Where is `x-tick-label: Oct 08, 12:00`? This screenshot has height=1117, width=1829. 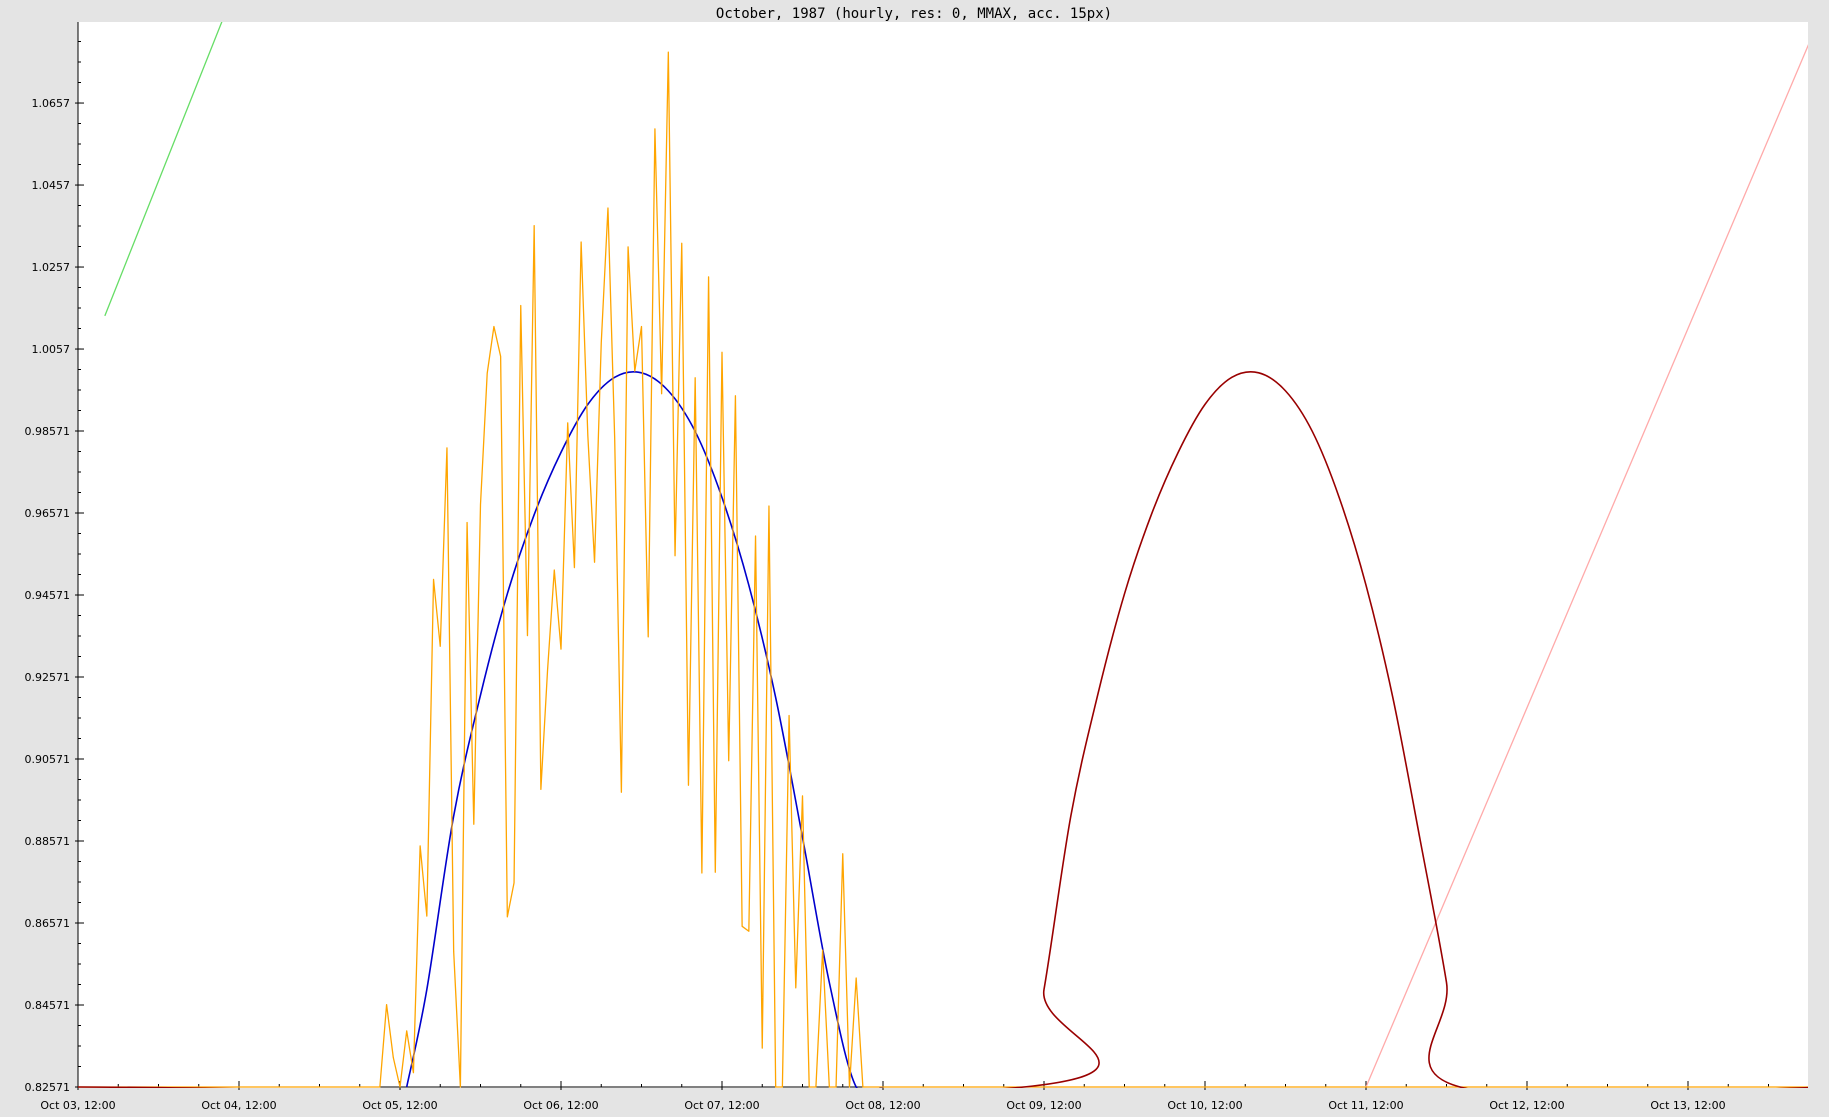 x-tick-label: Oct 08, 12:00 is located at coordinates (882, 1105).